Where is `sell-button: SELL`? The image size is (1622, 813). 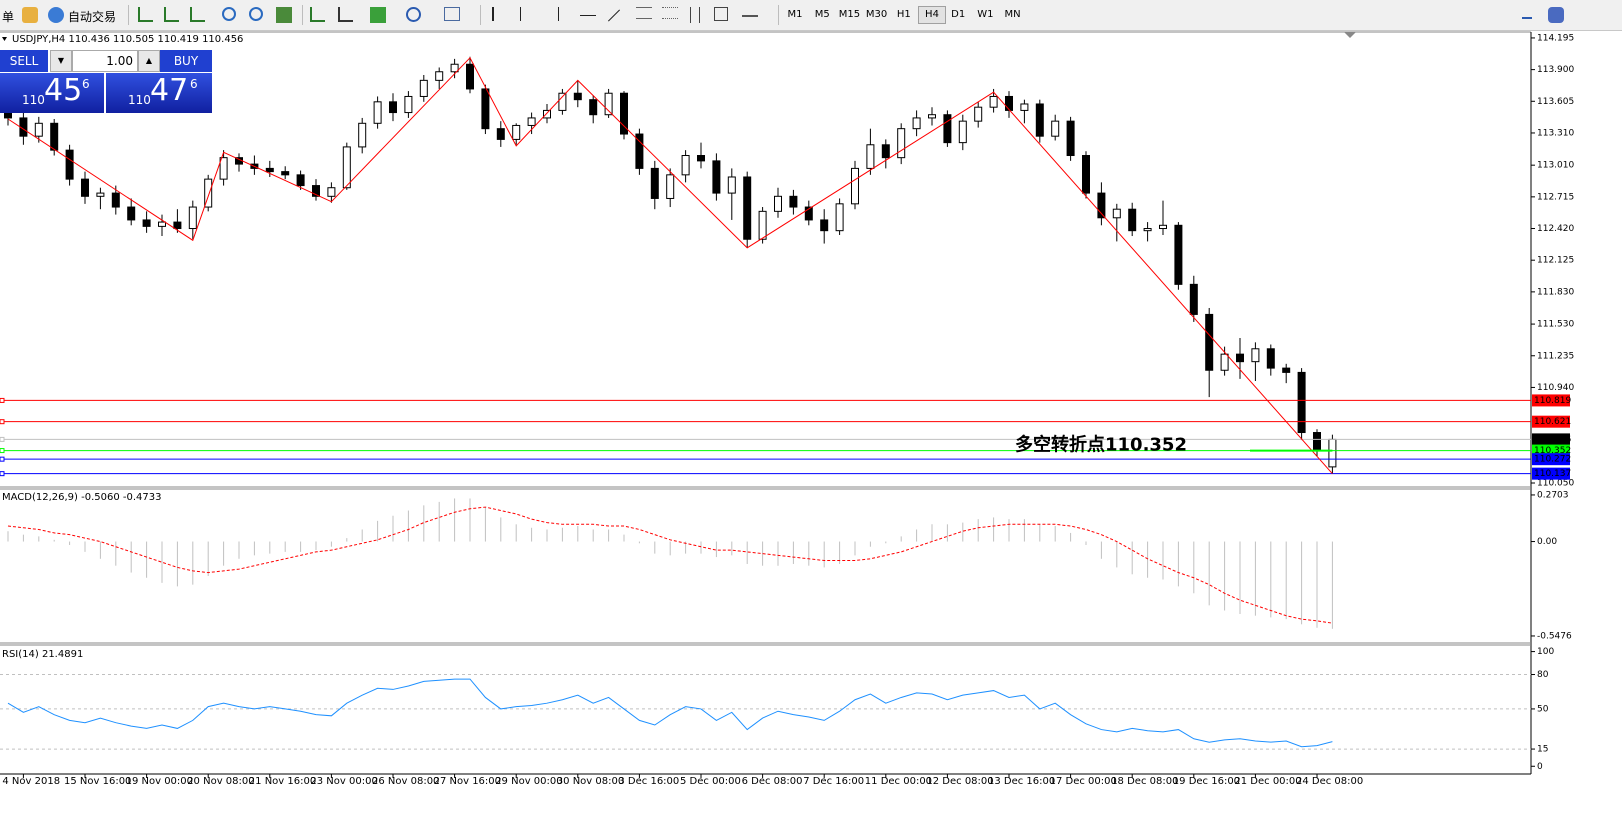
sell-button: SELL is located at coordinates (24, 61).